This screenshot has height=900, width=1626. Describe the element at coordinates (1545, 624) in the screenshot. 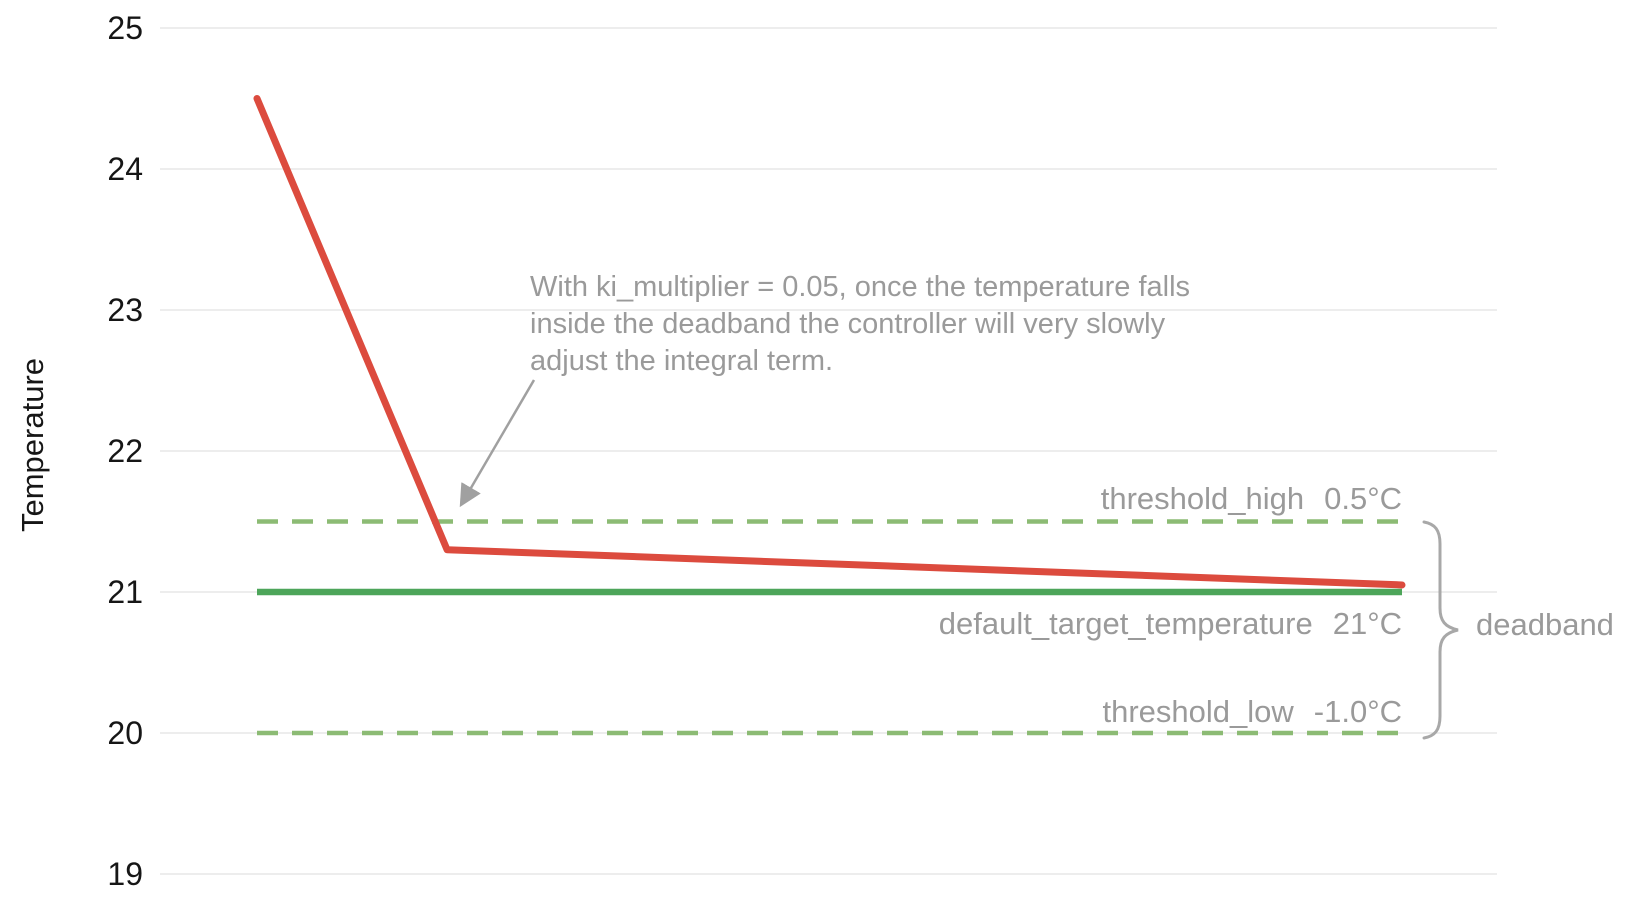

I see `deadband-label: deadband` at that location.